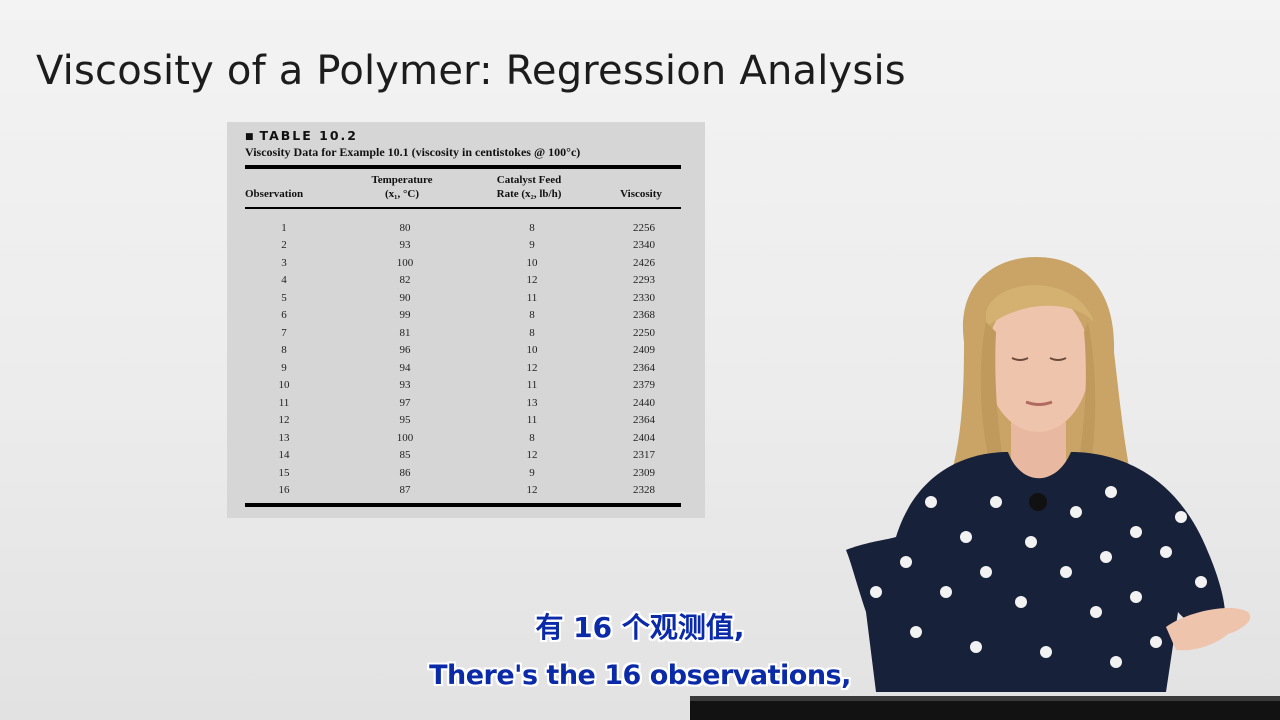 The width and height of the screenshot is (1280, 720). What do you see at coordinates (644, 227) in the screenshot?
I see `cell-viscosity: 2256` at bounding box center [644, 227].